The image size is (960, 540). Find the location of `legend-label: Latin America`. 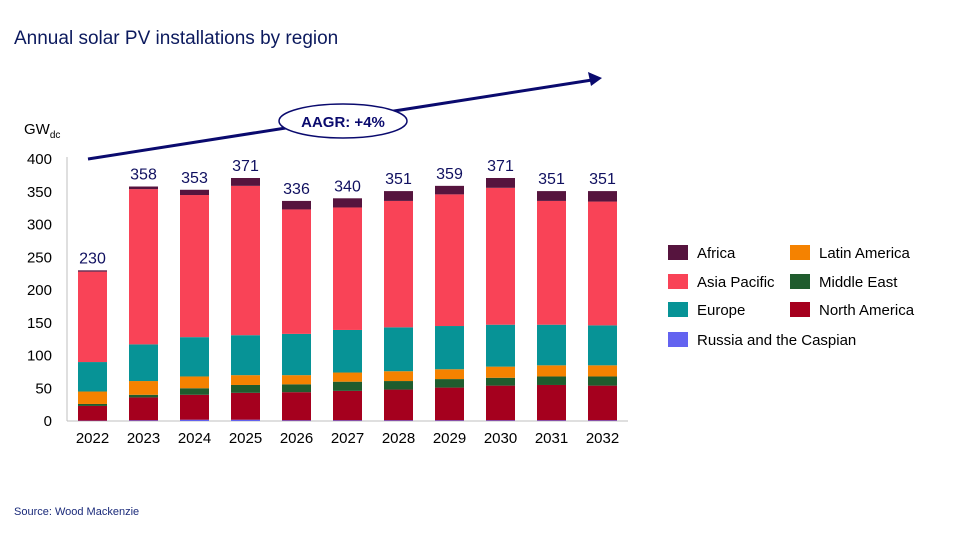

legend-label: Latin America is located at coordinates (865, 253).